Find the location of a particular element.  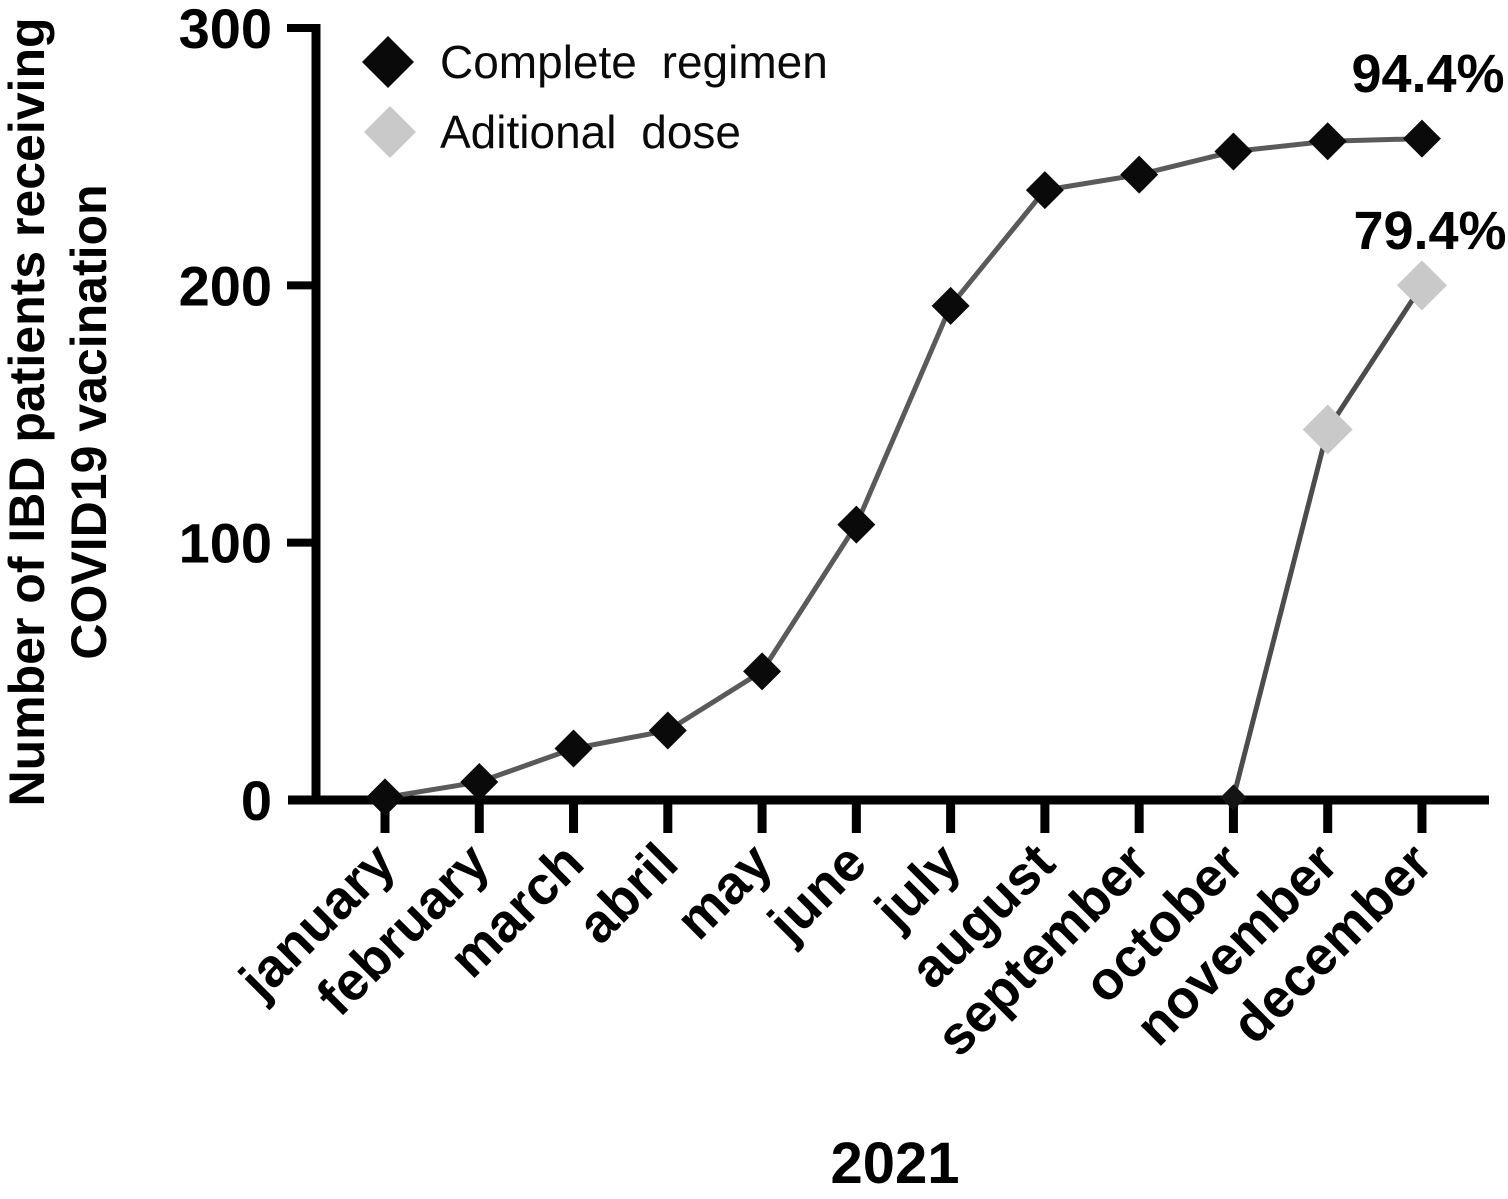

legend-label-complete-regimen: Complete regimen is located at coordinates (634, 62).